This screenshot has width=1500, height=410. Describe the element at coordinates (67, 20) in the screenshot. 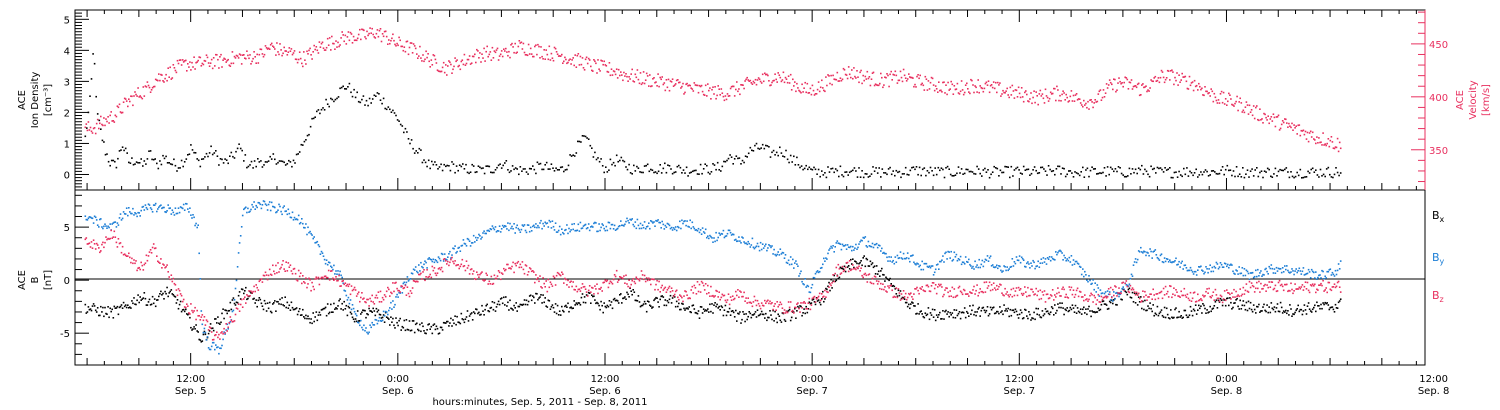

I see `top-left-tick-label: 5` at that location.